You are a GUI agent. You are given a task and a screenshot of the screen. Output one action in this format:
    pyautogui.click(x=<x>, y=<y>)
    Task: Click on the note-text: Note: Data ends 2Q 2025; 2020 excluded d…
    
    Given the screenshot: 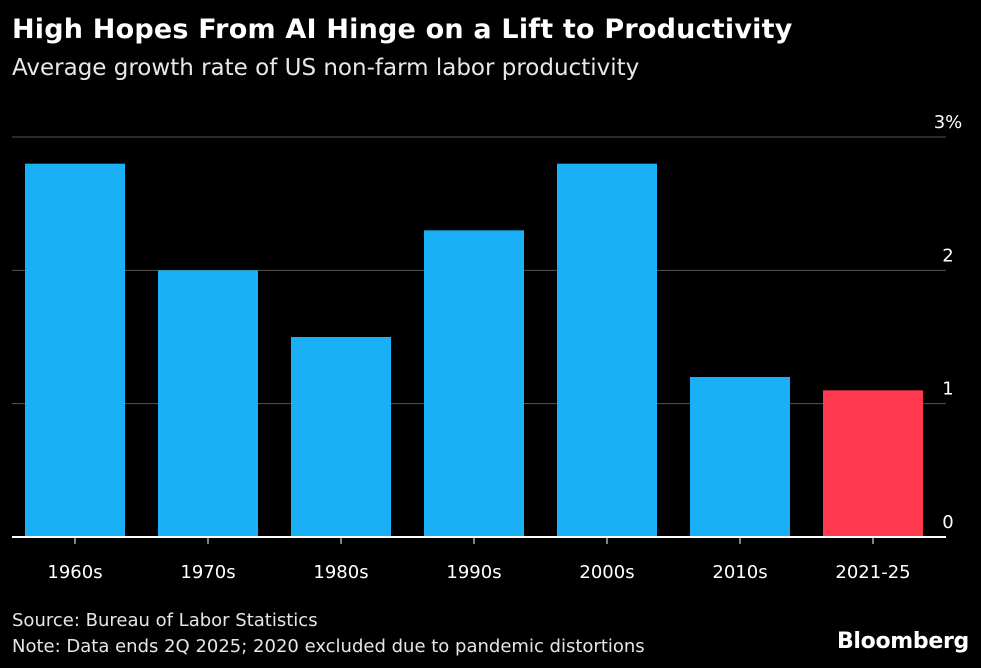 What is the action you would take?
    pyautogui.click(x=328, y=646)
    